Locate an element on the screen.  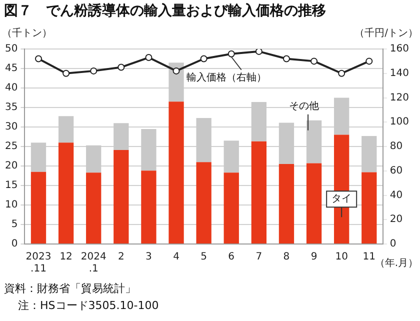
y-tick-label: 15 is located at coordinates (11, 186).